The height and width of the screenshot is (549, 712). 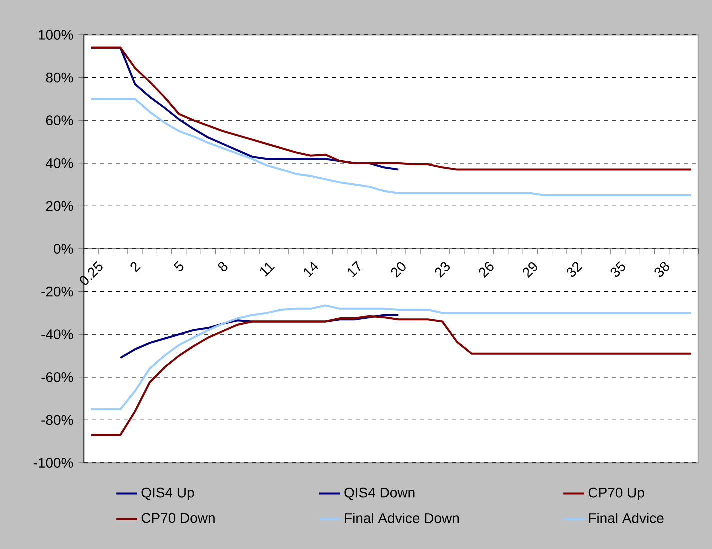 What do you see at coordinates (574, 270) in the screenshot?
I see `x-tick-label: 32` at bounding box center [574, 270].